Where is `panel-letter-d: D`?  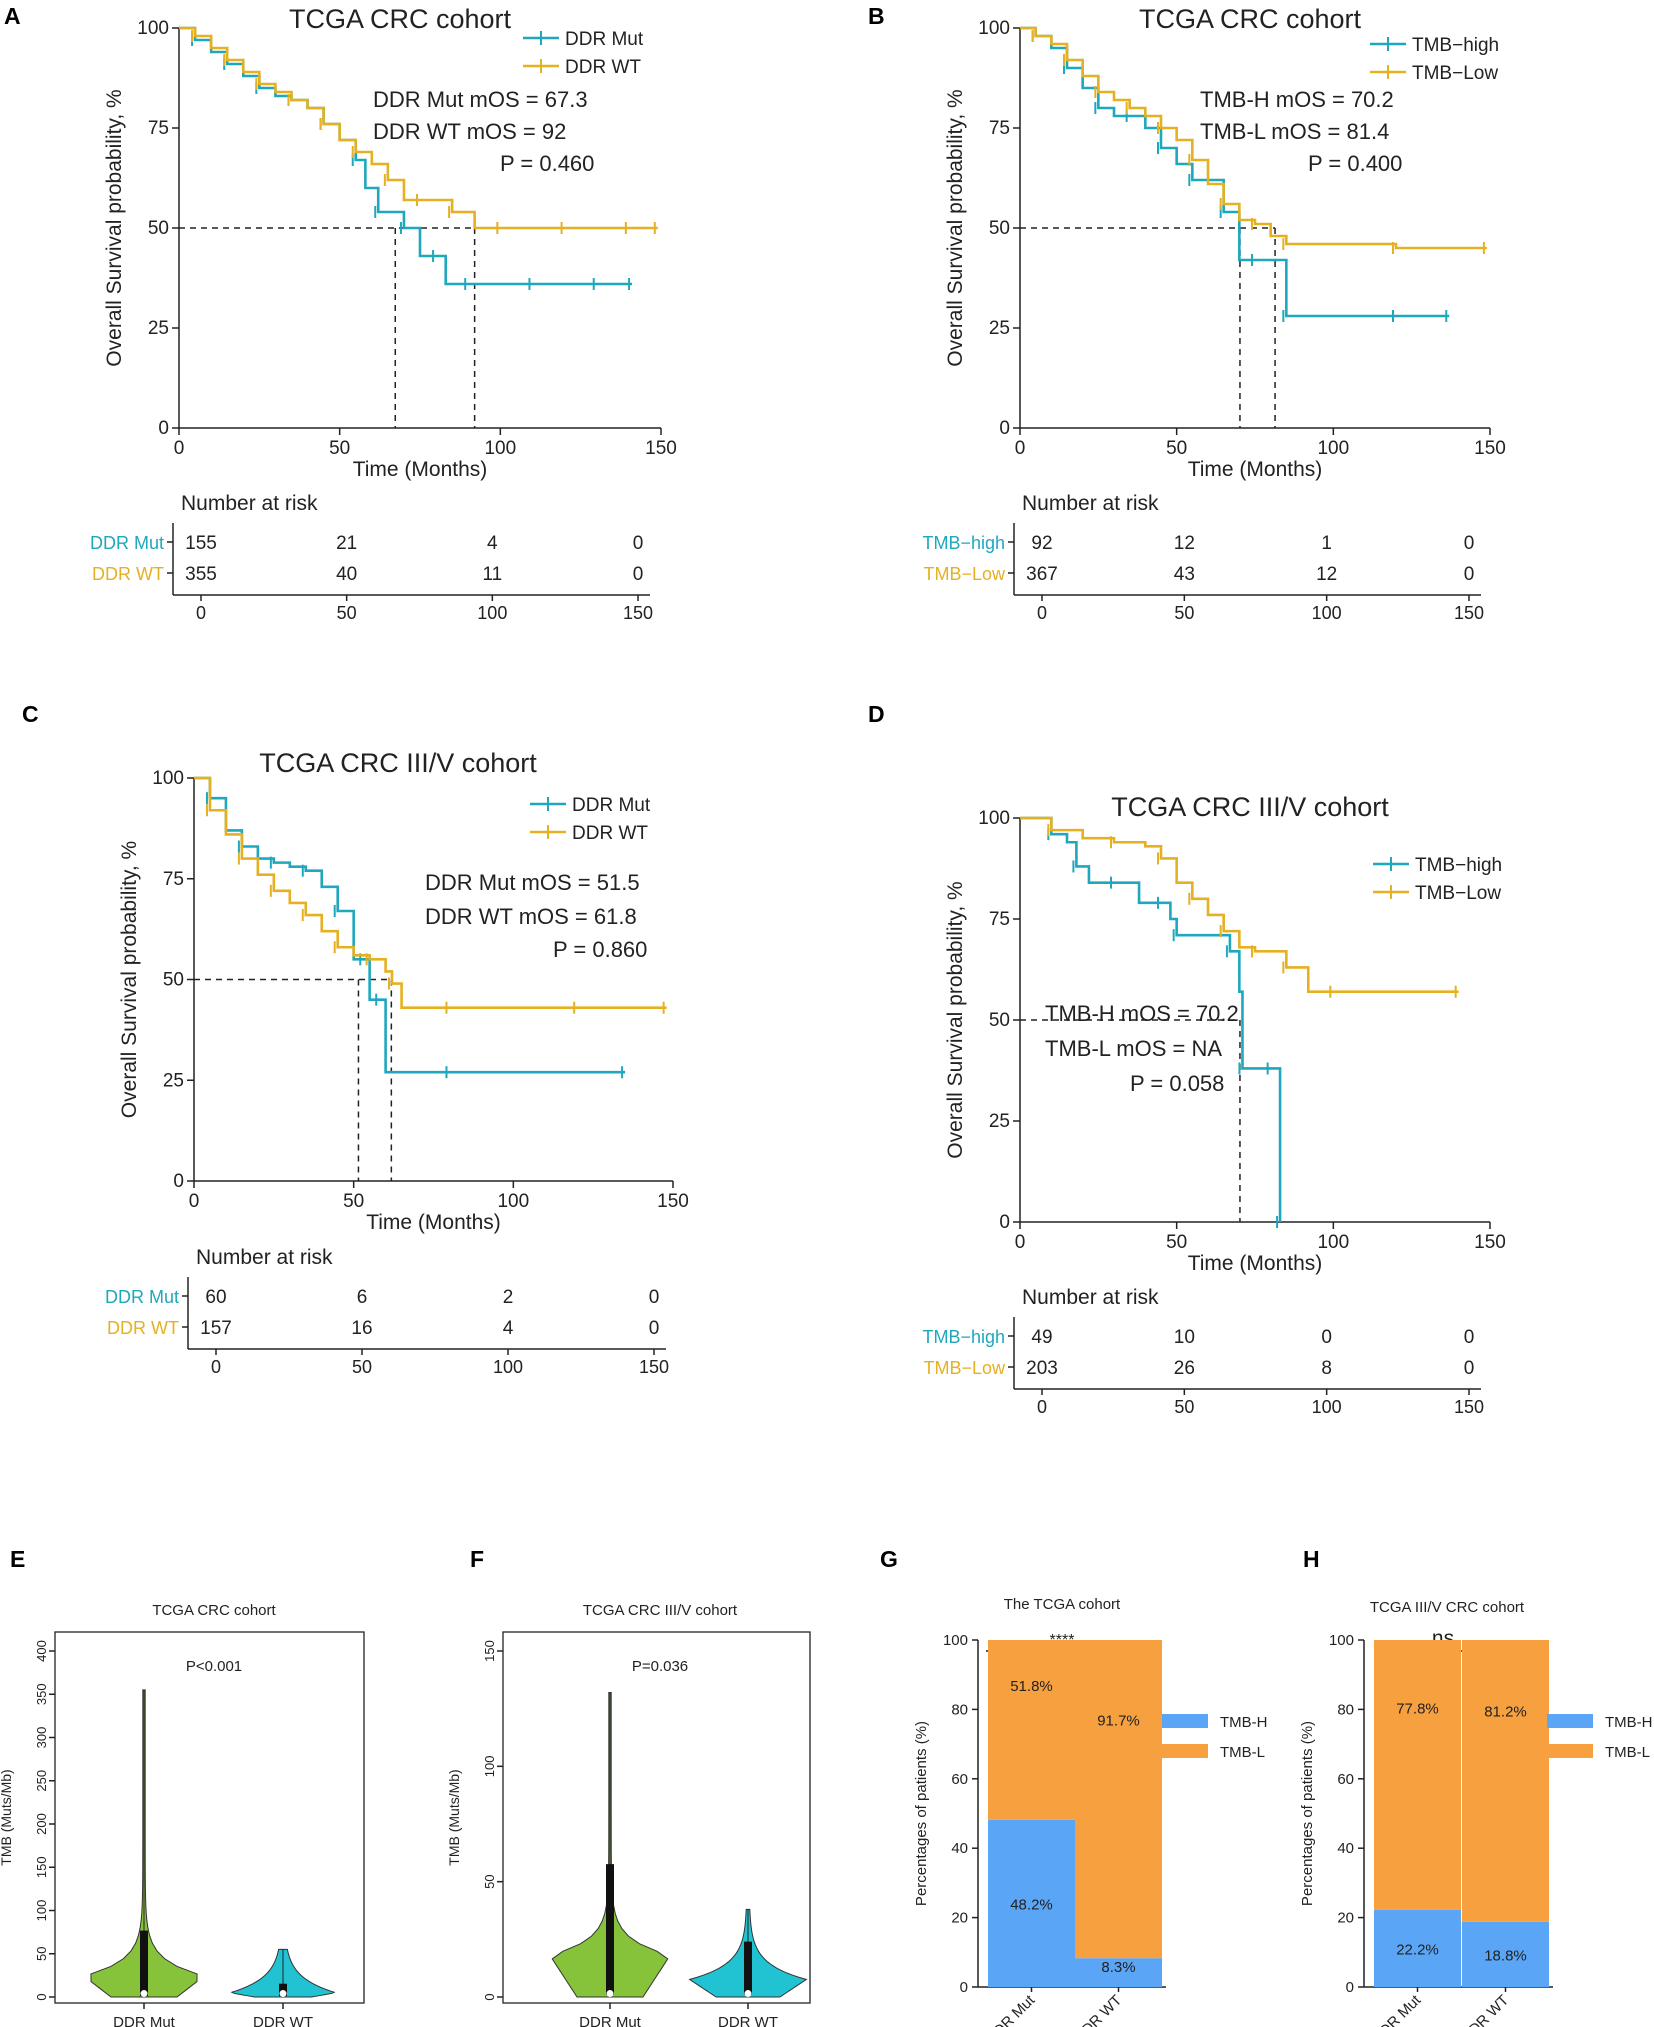
panel-letter-d: D is located at coordinates (876, 714).